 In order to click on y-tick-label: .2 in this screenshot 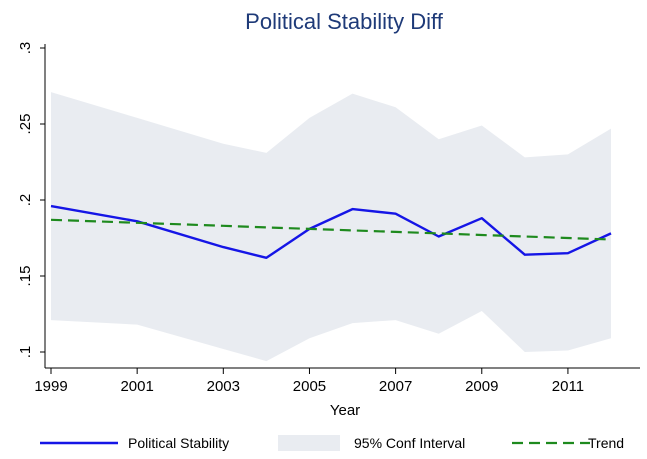, I will do `click(25, 200)`.